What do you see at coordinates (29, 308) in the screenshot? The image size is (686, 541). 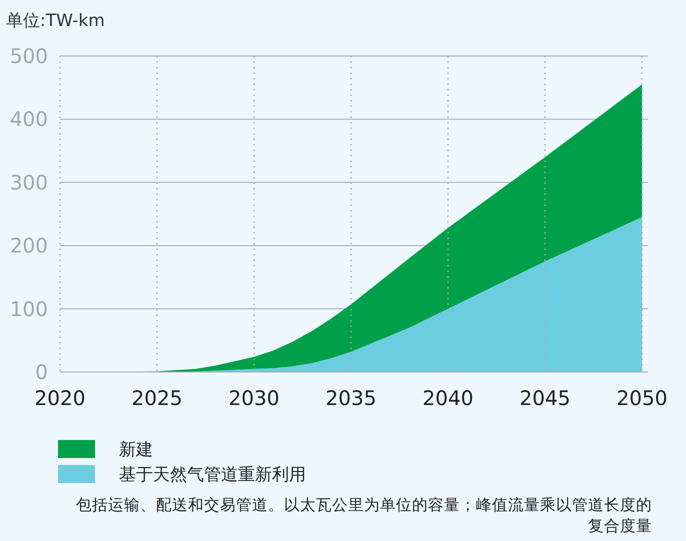 I see `y-tick-label: 100` at bounding box center [29, 308].